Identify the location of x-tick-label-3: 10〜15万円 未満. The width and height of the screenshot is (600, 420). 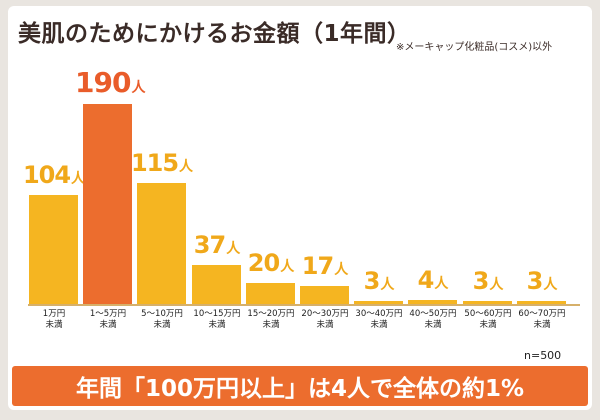
(217, 319).